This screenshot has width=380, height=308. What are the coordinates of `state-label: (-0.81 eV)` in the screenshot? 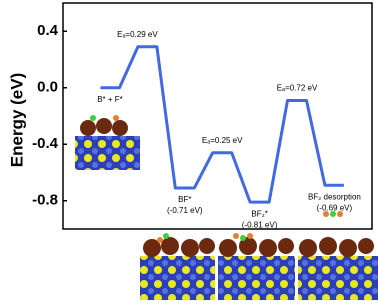 It's located at (260, 224).